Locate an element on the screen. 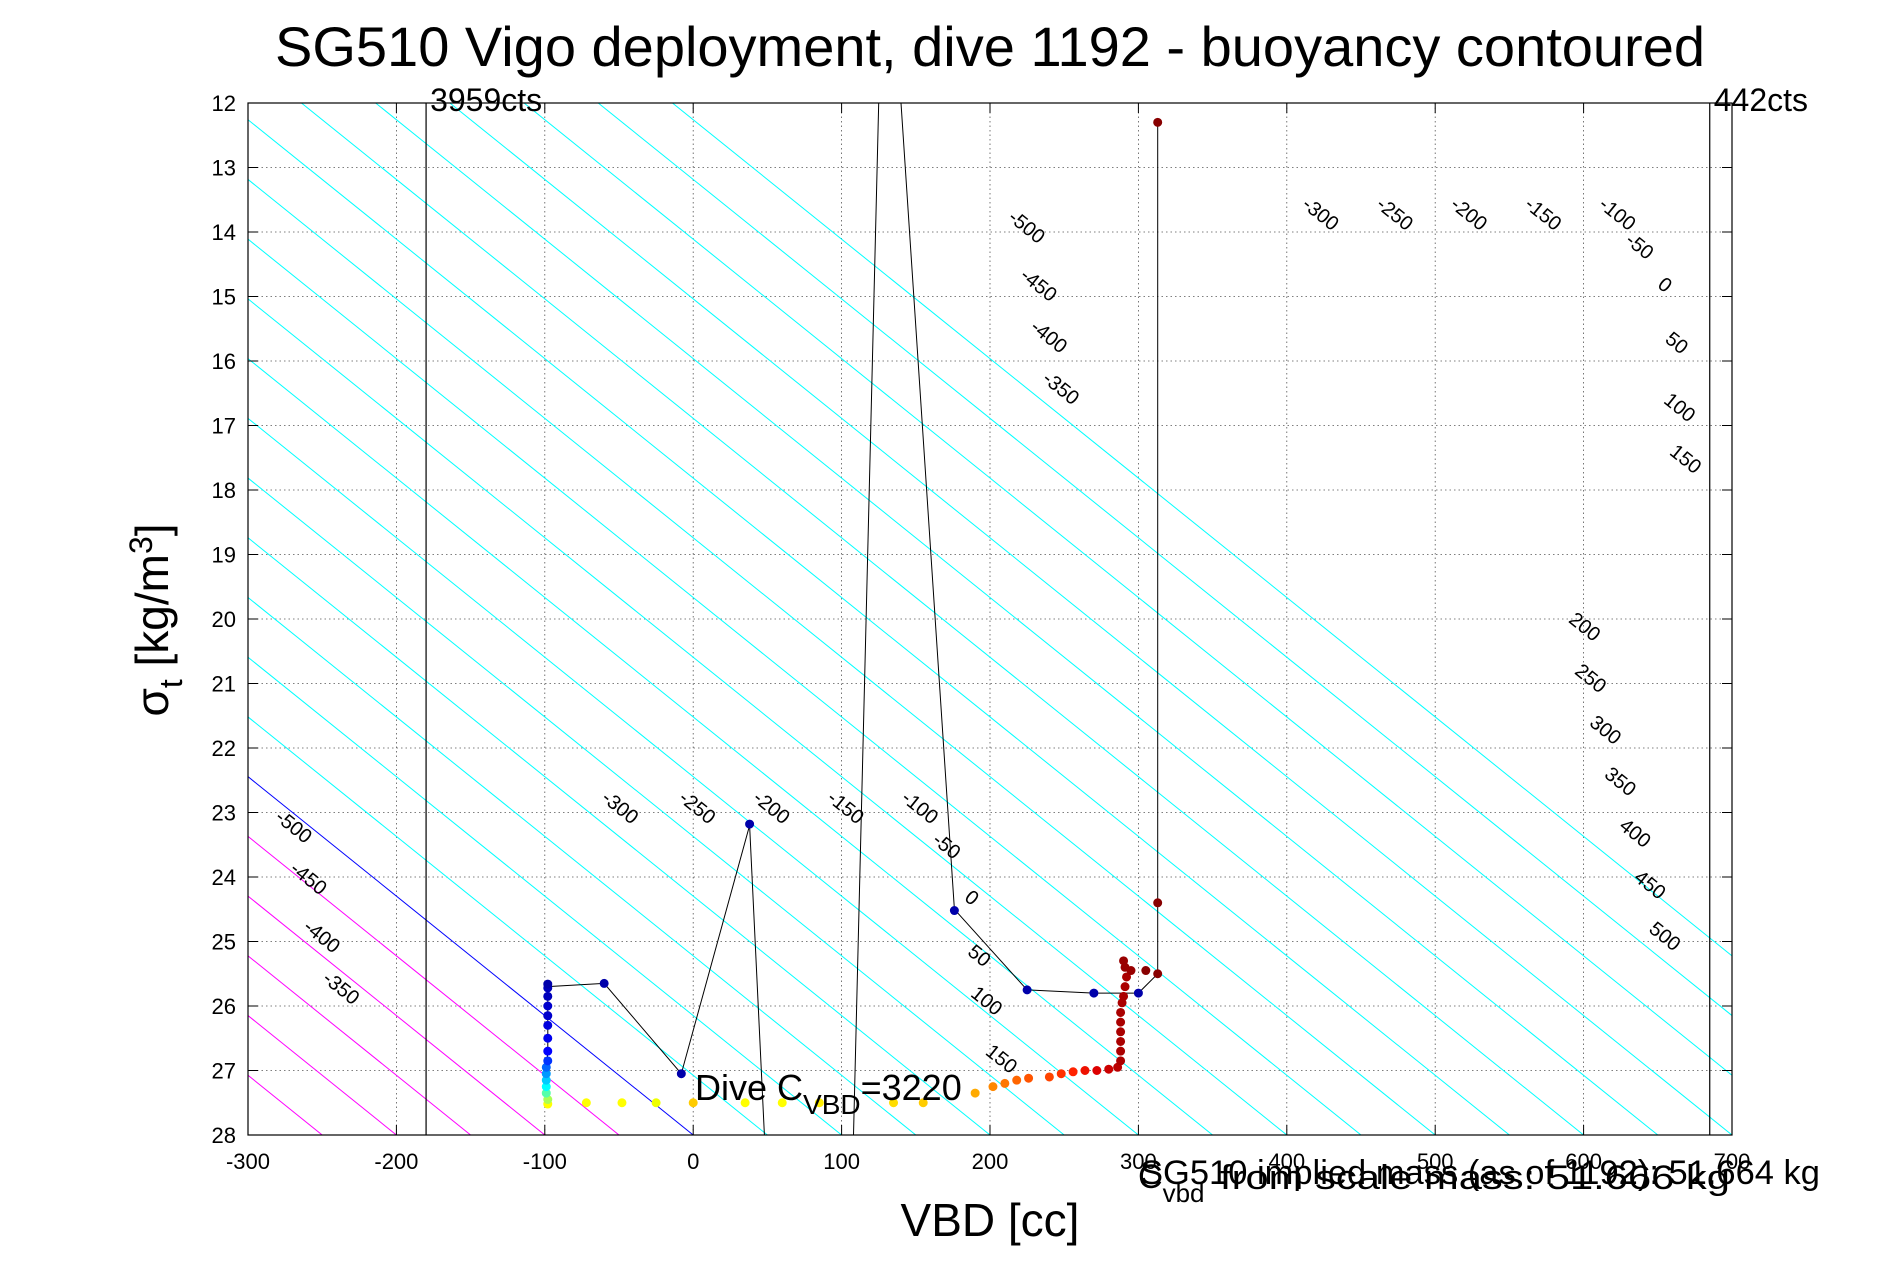  x-tick-label: -300 is located at coordinates (248, 1161).